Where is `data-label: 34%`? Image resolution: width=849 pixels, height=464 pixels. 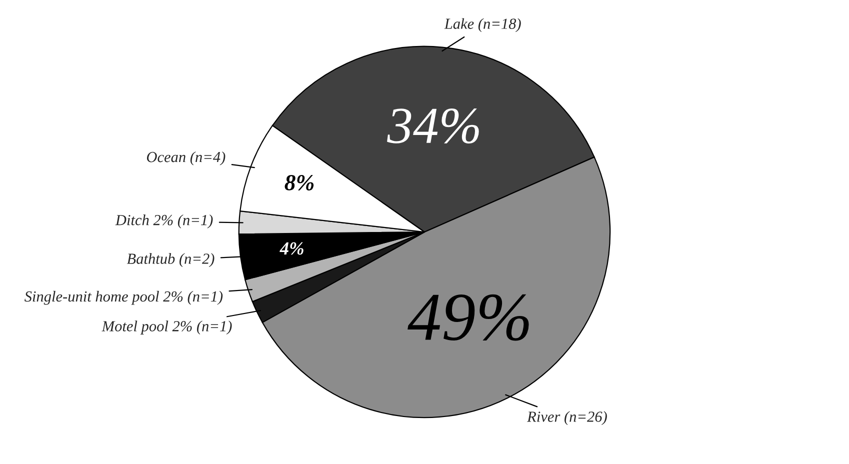
data-label: 34% is located at coordinates (433, 126).